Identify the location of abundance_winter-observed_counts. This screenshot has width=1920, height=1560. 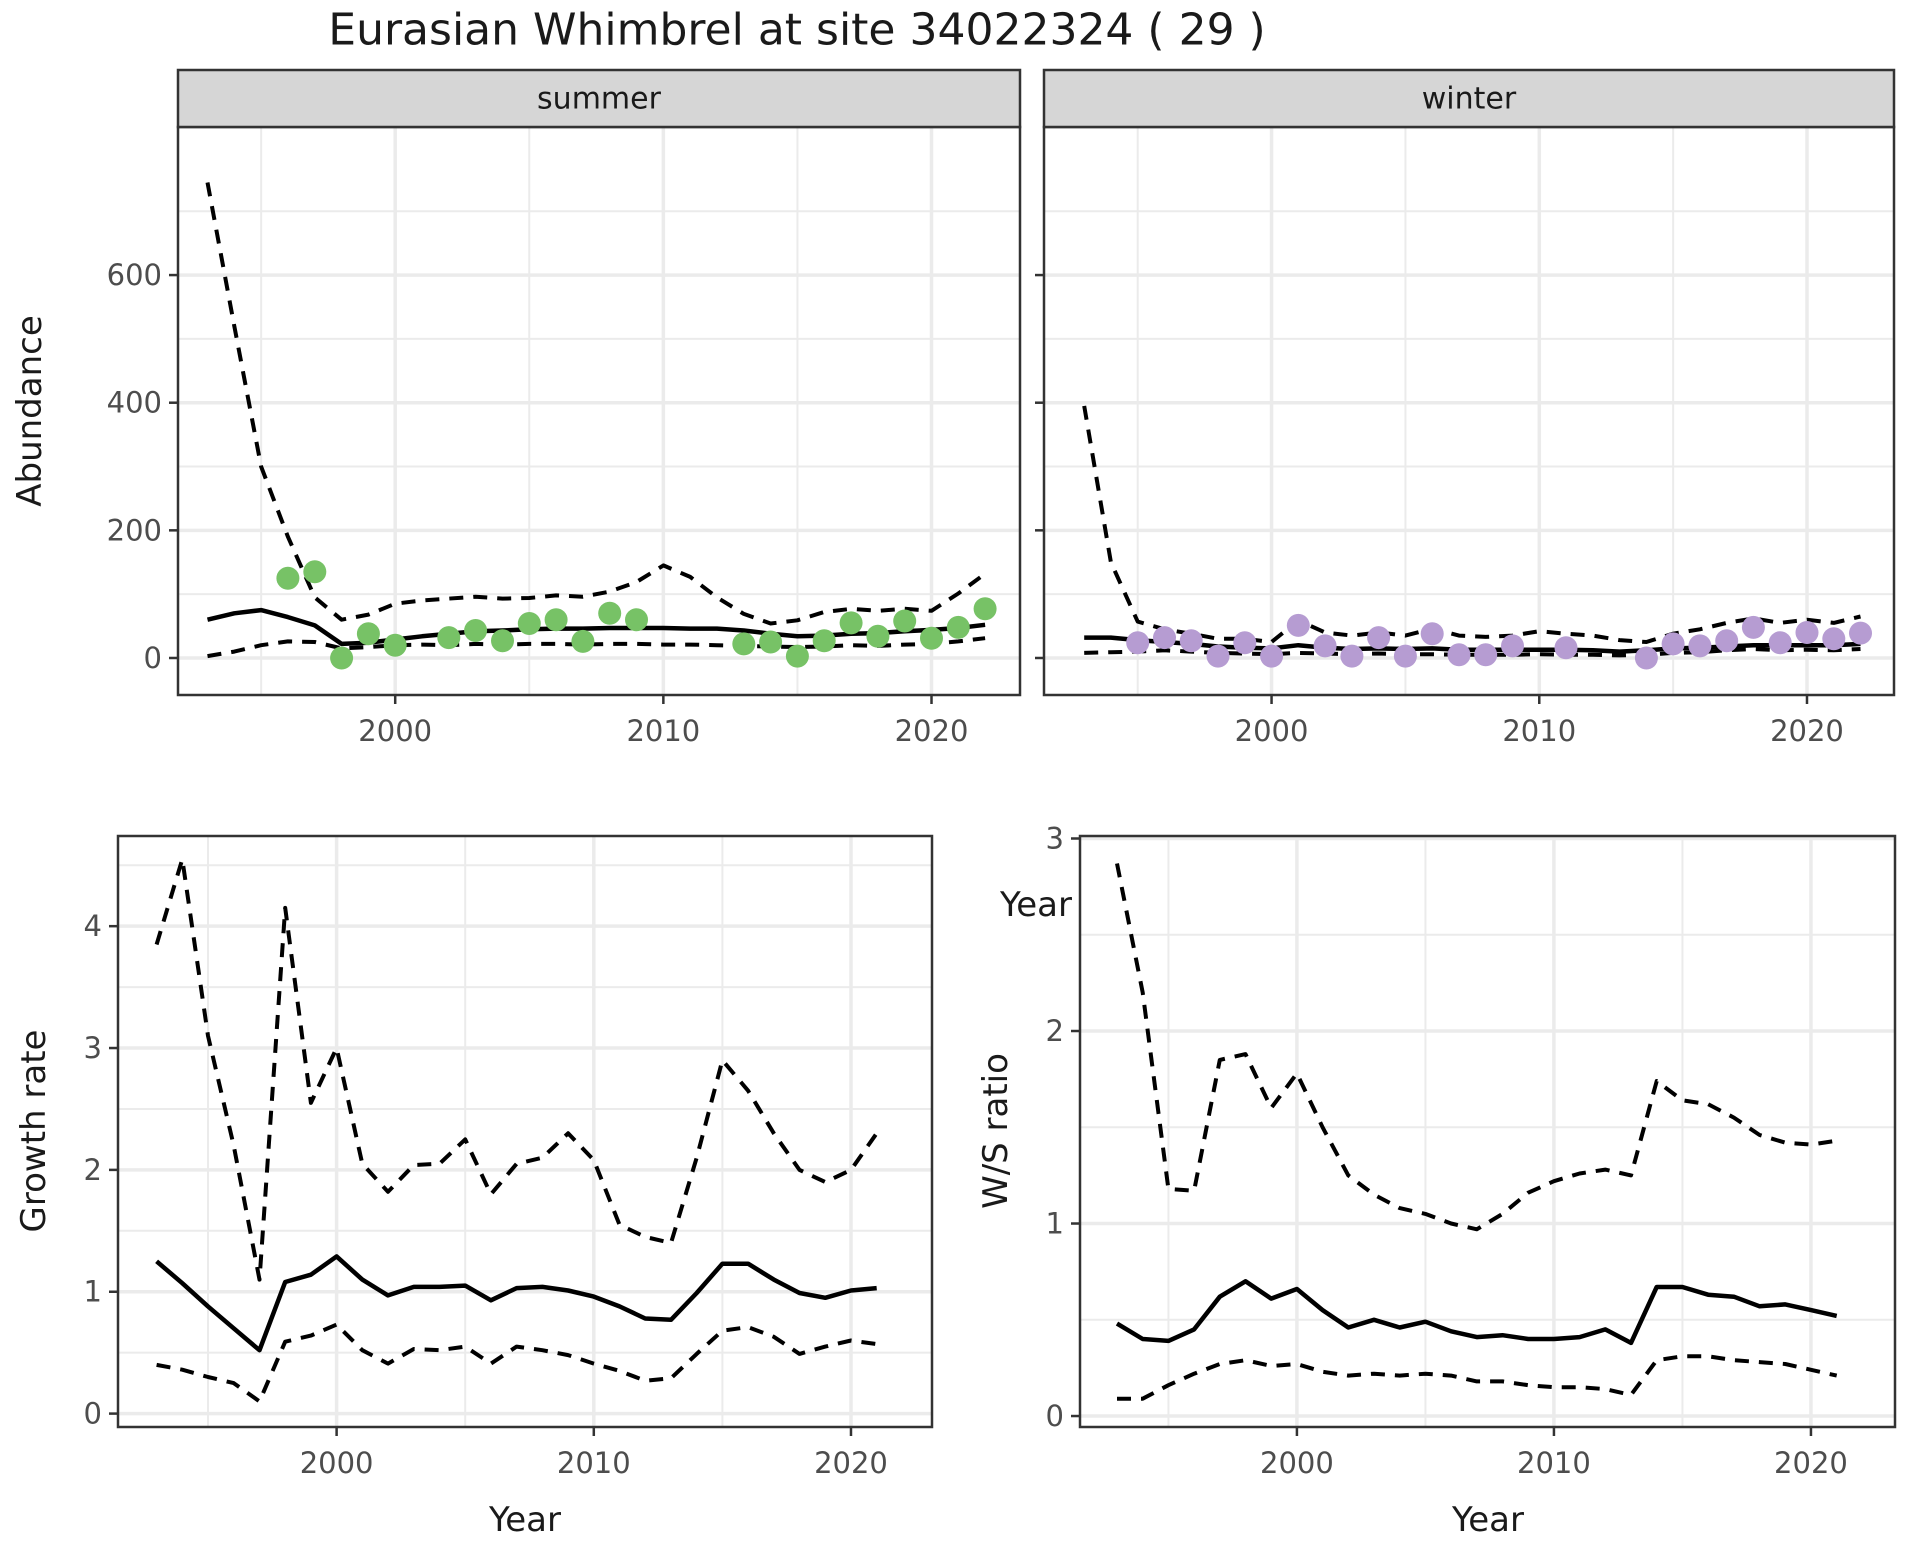
(1499, 641).